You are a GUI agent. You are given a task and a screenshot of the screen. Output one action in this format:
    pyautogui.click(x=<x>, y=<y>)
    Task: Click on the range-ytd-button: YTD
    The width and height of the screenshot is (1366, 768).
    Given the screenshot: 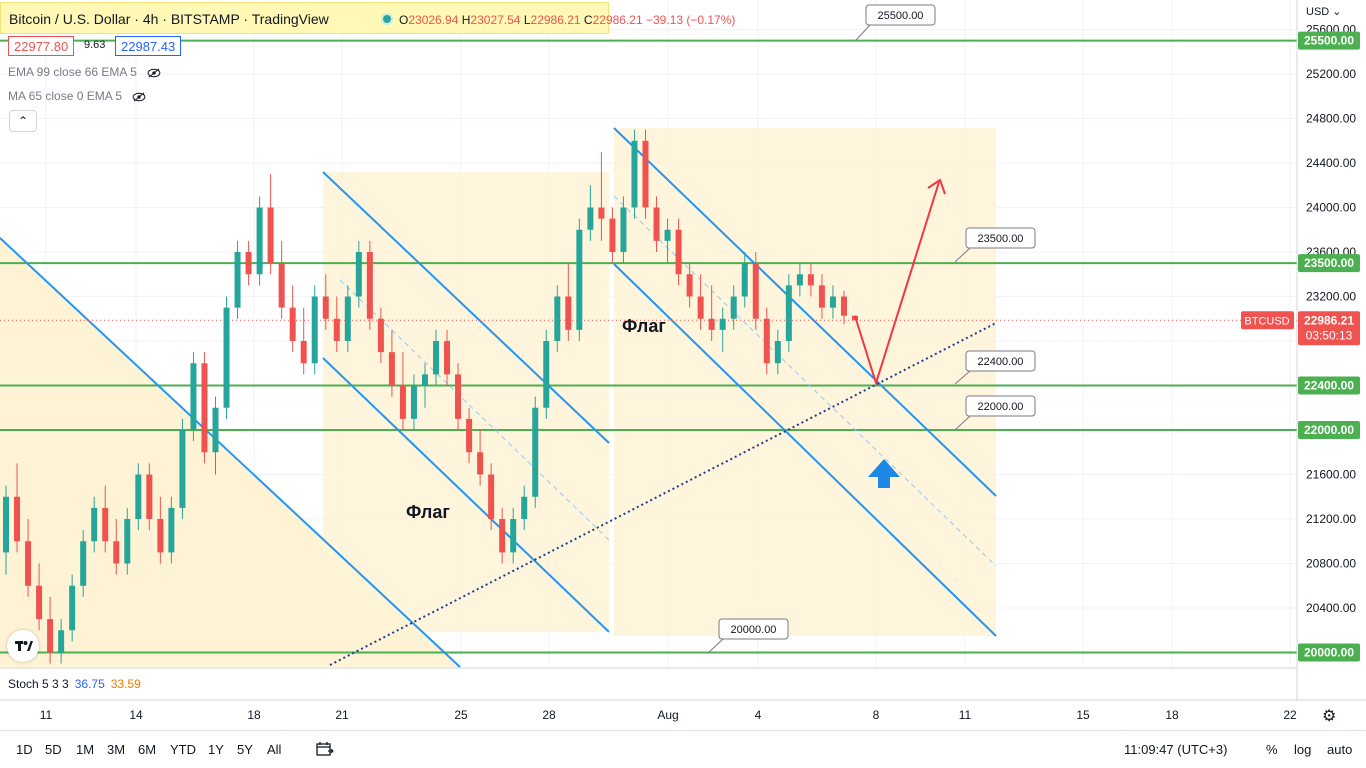 What is the action you would take?
    pyautogui.click(x=183, y=749)
    